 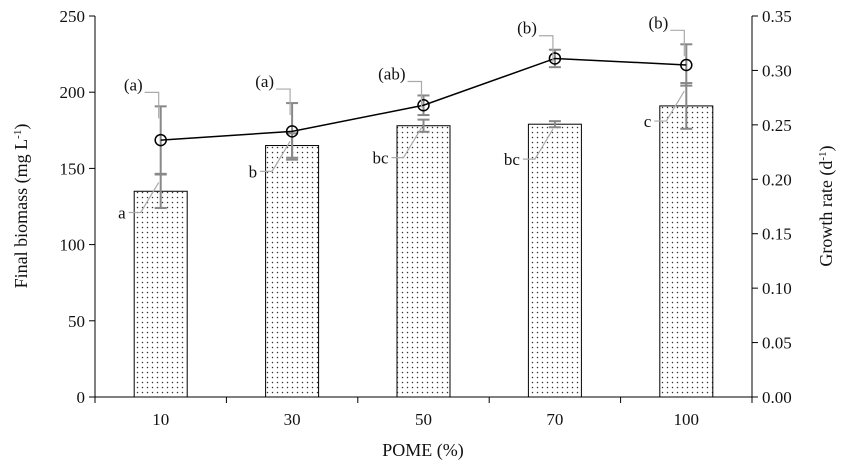 What do you see at coordinates (76, 321) in the screenshot?
I see `left-tick-label: 50` at bounding box center [76, 321].